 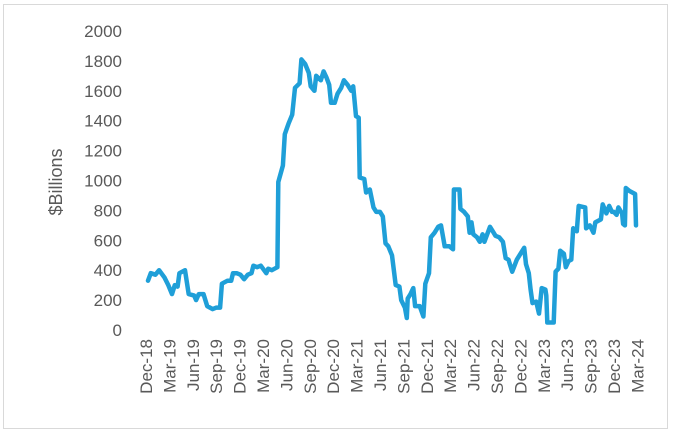 I want to click on x-tick-label: Dec-20, so click(x=333, y=366).